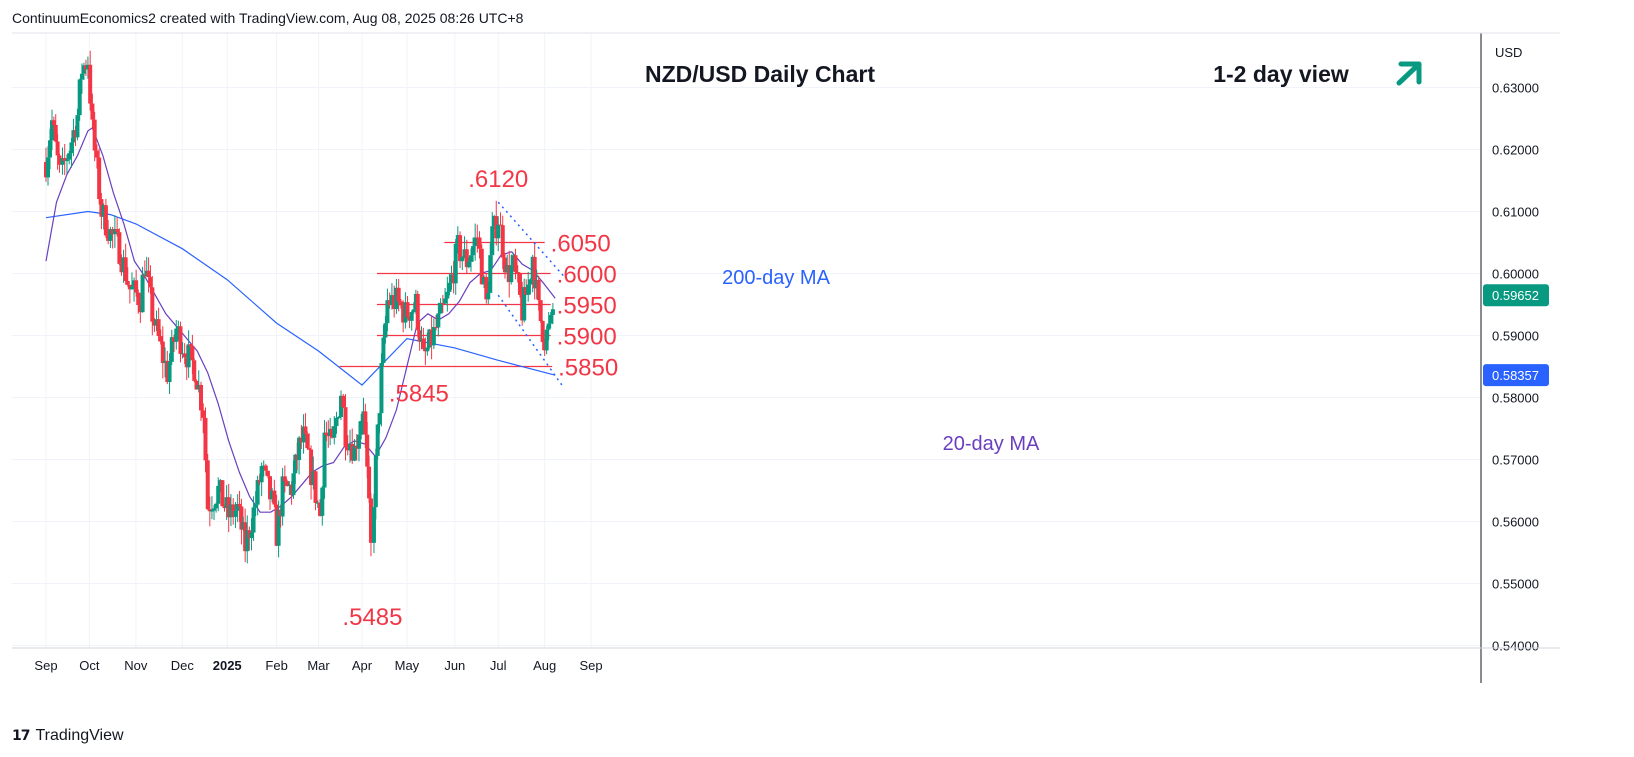 The image size is (1634, 757). Describe the element at coordinates (1515, 212) in the screenshot. I see `y-tick-label: 0.61000` at that location.